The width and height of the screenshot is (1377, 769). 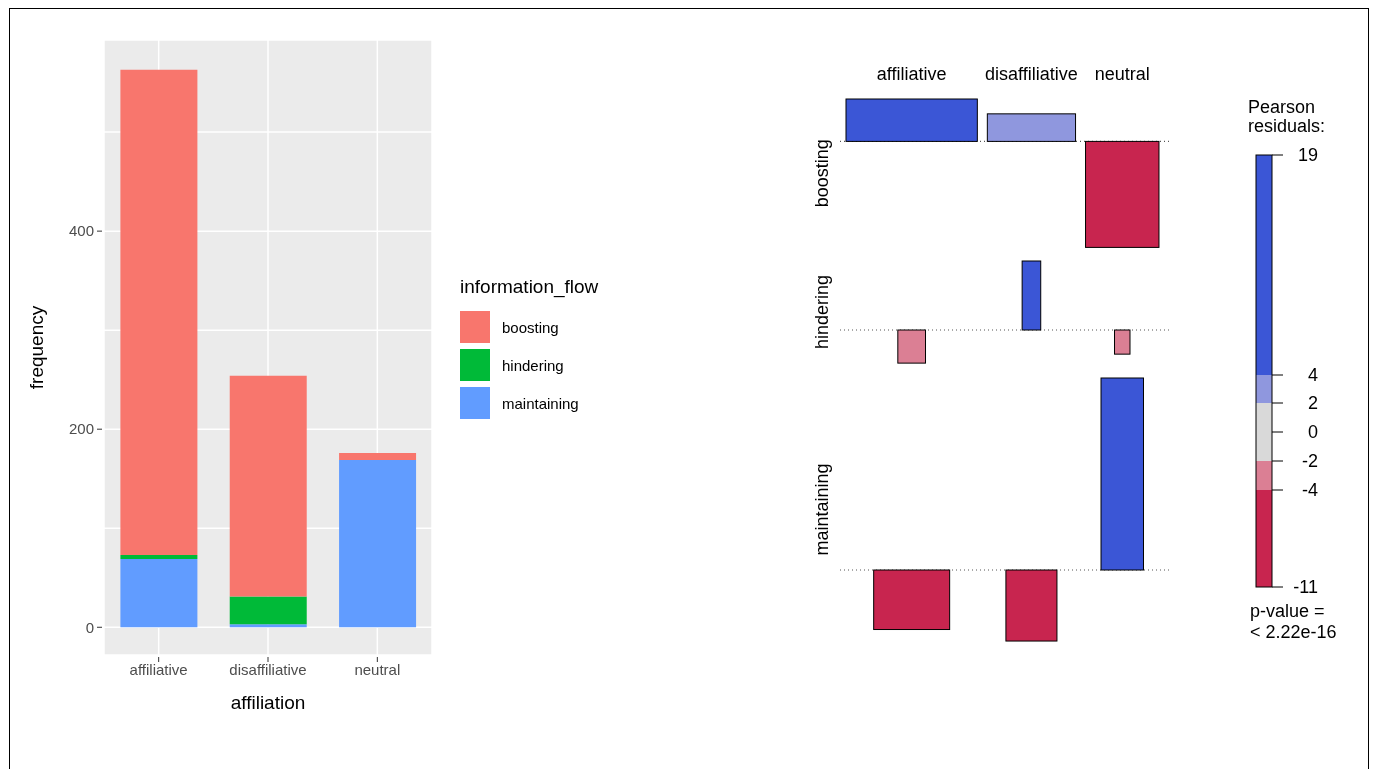 What do you see at coordinates (540, 403) in the screenshot?
I see `legend-label: maintaining` at bounding box center [540, 403].